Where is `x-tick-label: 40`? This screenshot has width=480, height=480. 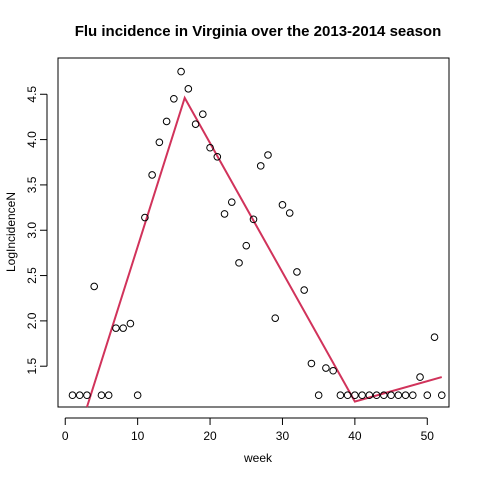
x-tick-label: 40 is located at coordinates (355, 436).